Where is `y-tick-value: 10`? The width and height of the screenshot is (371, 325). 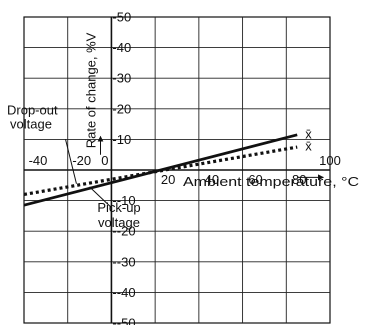 y-tick-value: 10 is located at coordinates (124, 139).